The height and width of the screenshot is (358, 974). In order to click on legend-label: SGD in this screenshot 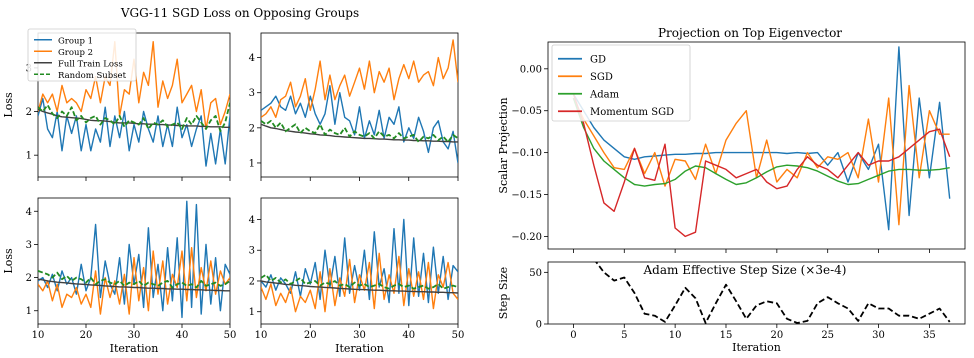, I will do `click(601, 77)`.